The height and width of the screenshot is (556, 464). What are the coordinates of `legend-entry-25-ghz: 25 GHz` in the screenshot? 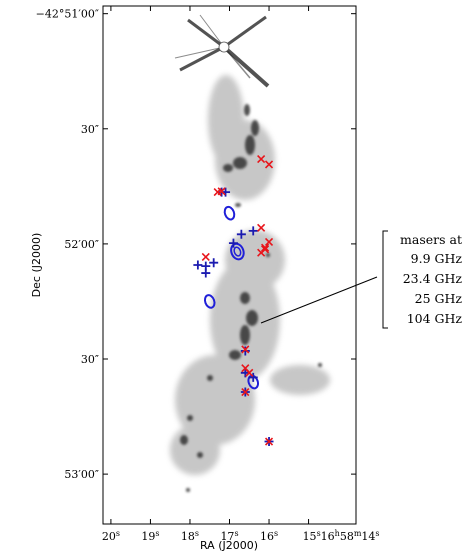 It's located at (439, 298).